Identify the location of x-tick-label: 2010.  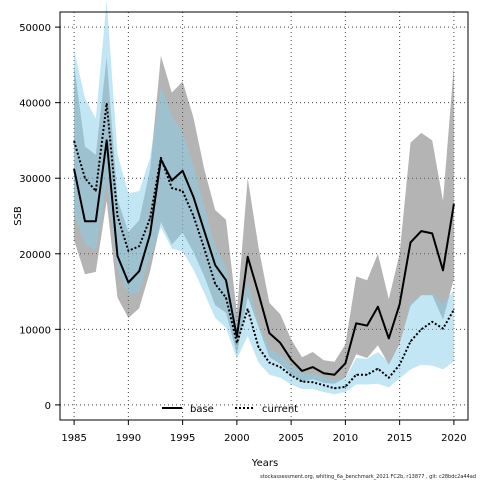
(345, 438).